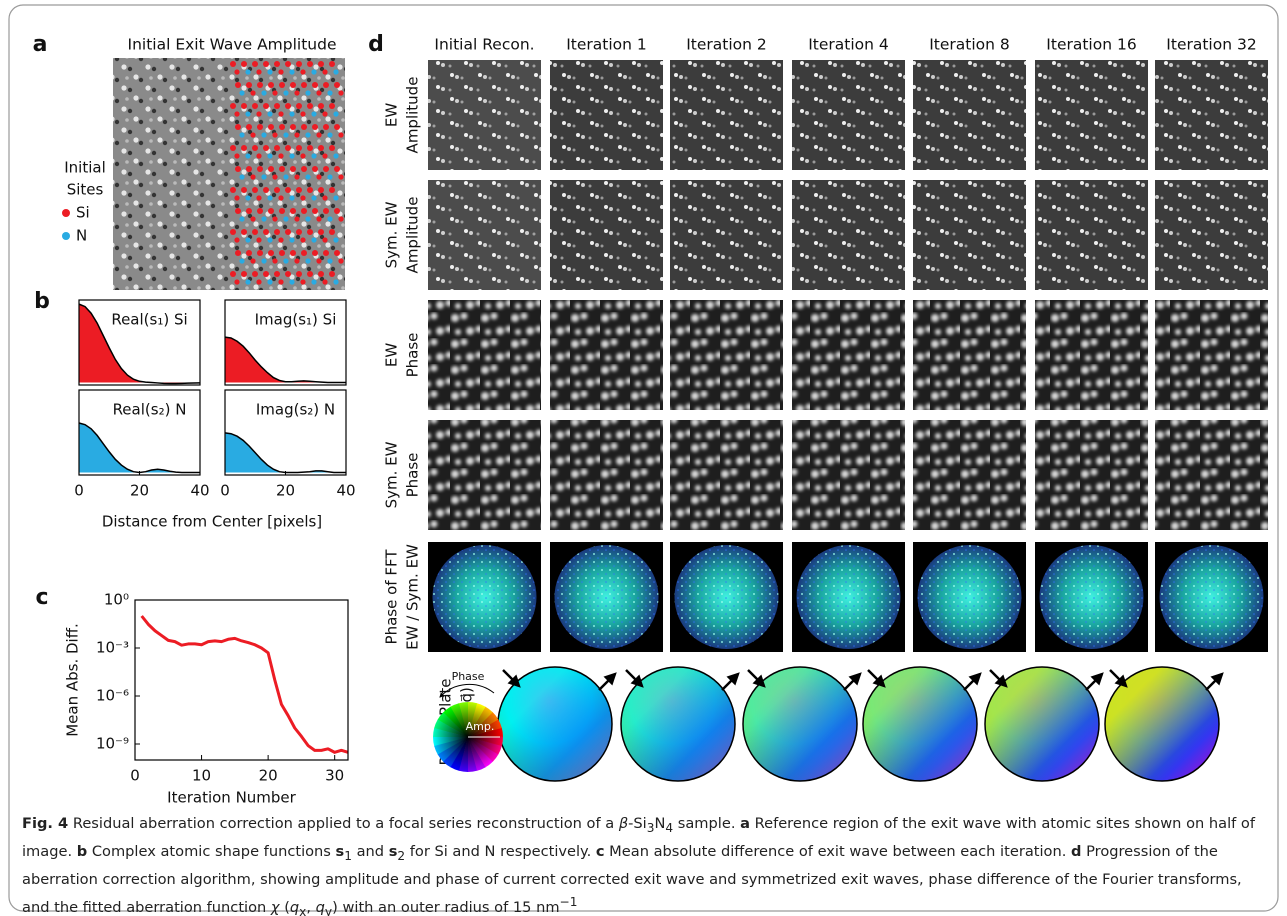 This screenshot has height=916, width=1287. What do you see at coordinates (82, 851) in the screenshot?
I see `caption-text: b` at bounding box center [82, 851].